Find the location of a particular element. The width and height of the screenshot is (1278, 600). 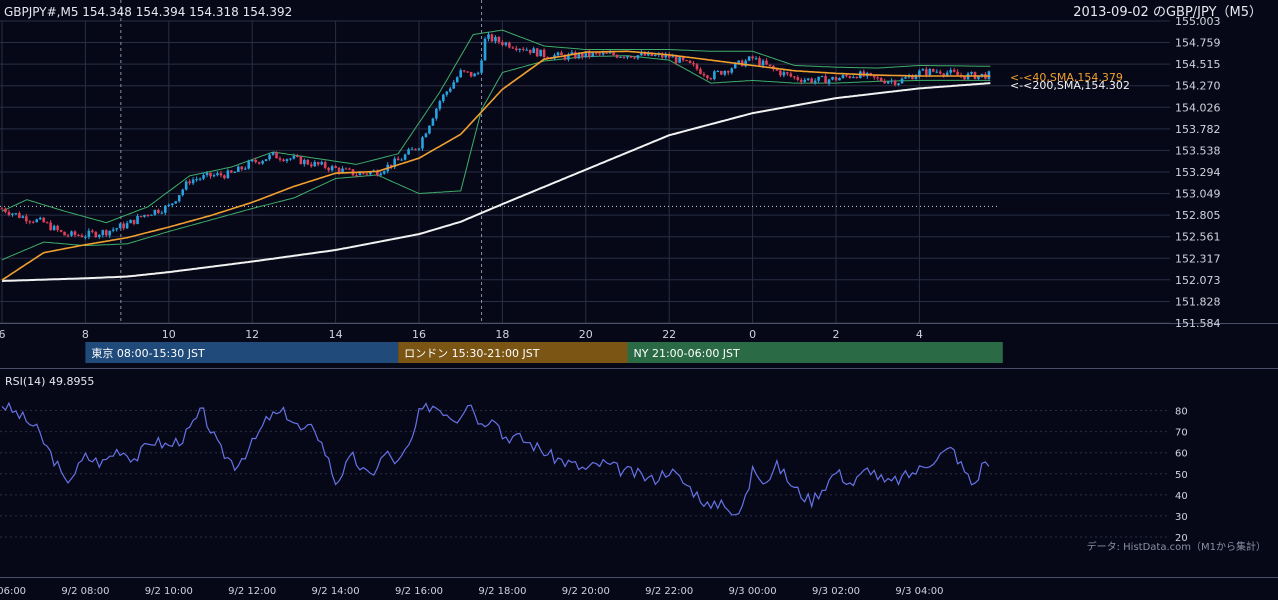

hour-tick-label: 16 is located at coordinates (419, 334).